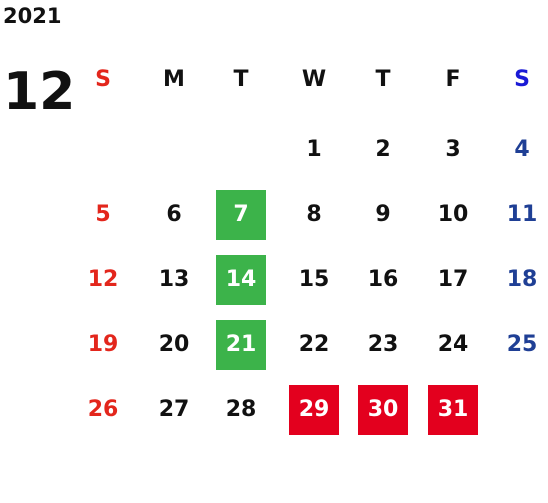 This screenshot has height=503, width=548. I want to click on day: 8, so click(314, 214).